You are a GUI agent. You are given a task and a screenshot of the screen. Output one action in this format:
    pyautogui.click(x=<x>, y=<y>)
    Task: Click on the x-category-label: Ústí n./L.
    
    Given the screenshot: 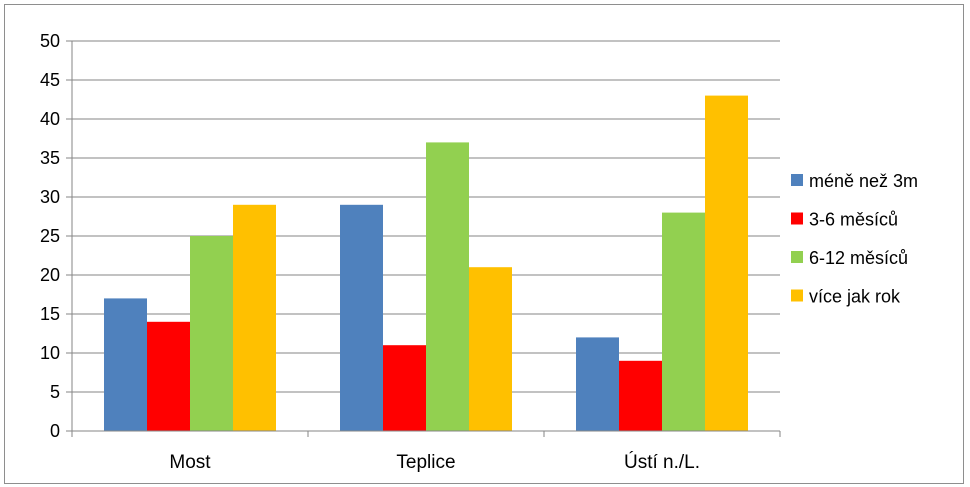 What is the action you would take?
    pyautogui.click(x=662, y=462)
    